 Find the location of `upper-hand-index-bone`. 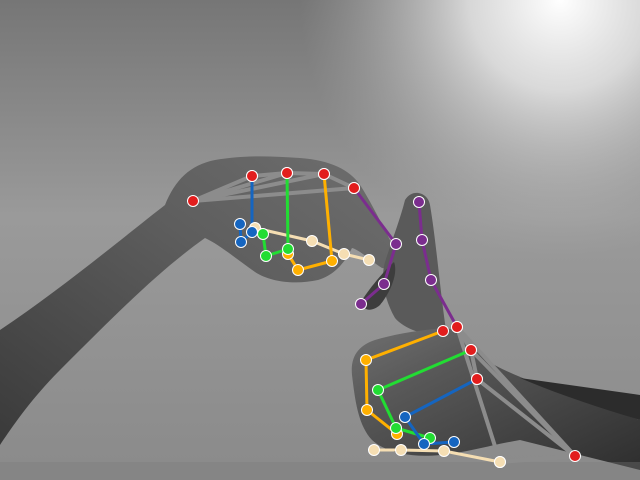

upper-hand-index-bone is located at coordinates (328, 217).